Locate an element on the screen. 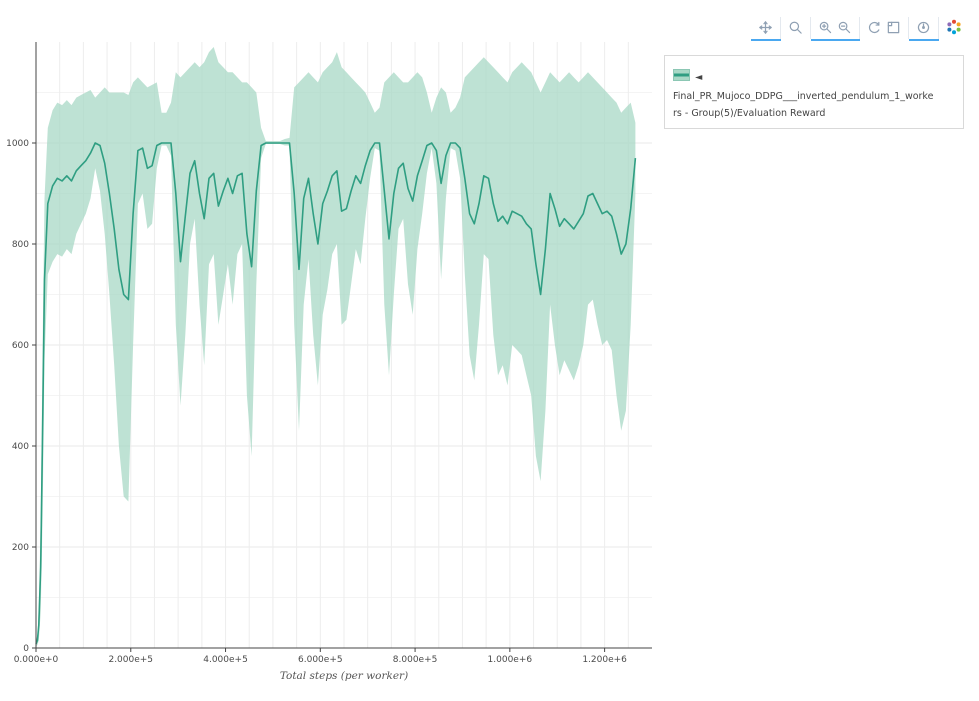 This screenshot has height=701, width=979. pan-icon is located at coordinates (765, 27).